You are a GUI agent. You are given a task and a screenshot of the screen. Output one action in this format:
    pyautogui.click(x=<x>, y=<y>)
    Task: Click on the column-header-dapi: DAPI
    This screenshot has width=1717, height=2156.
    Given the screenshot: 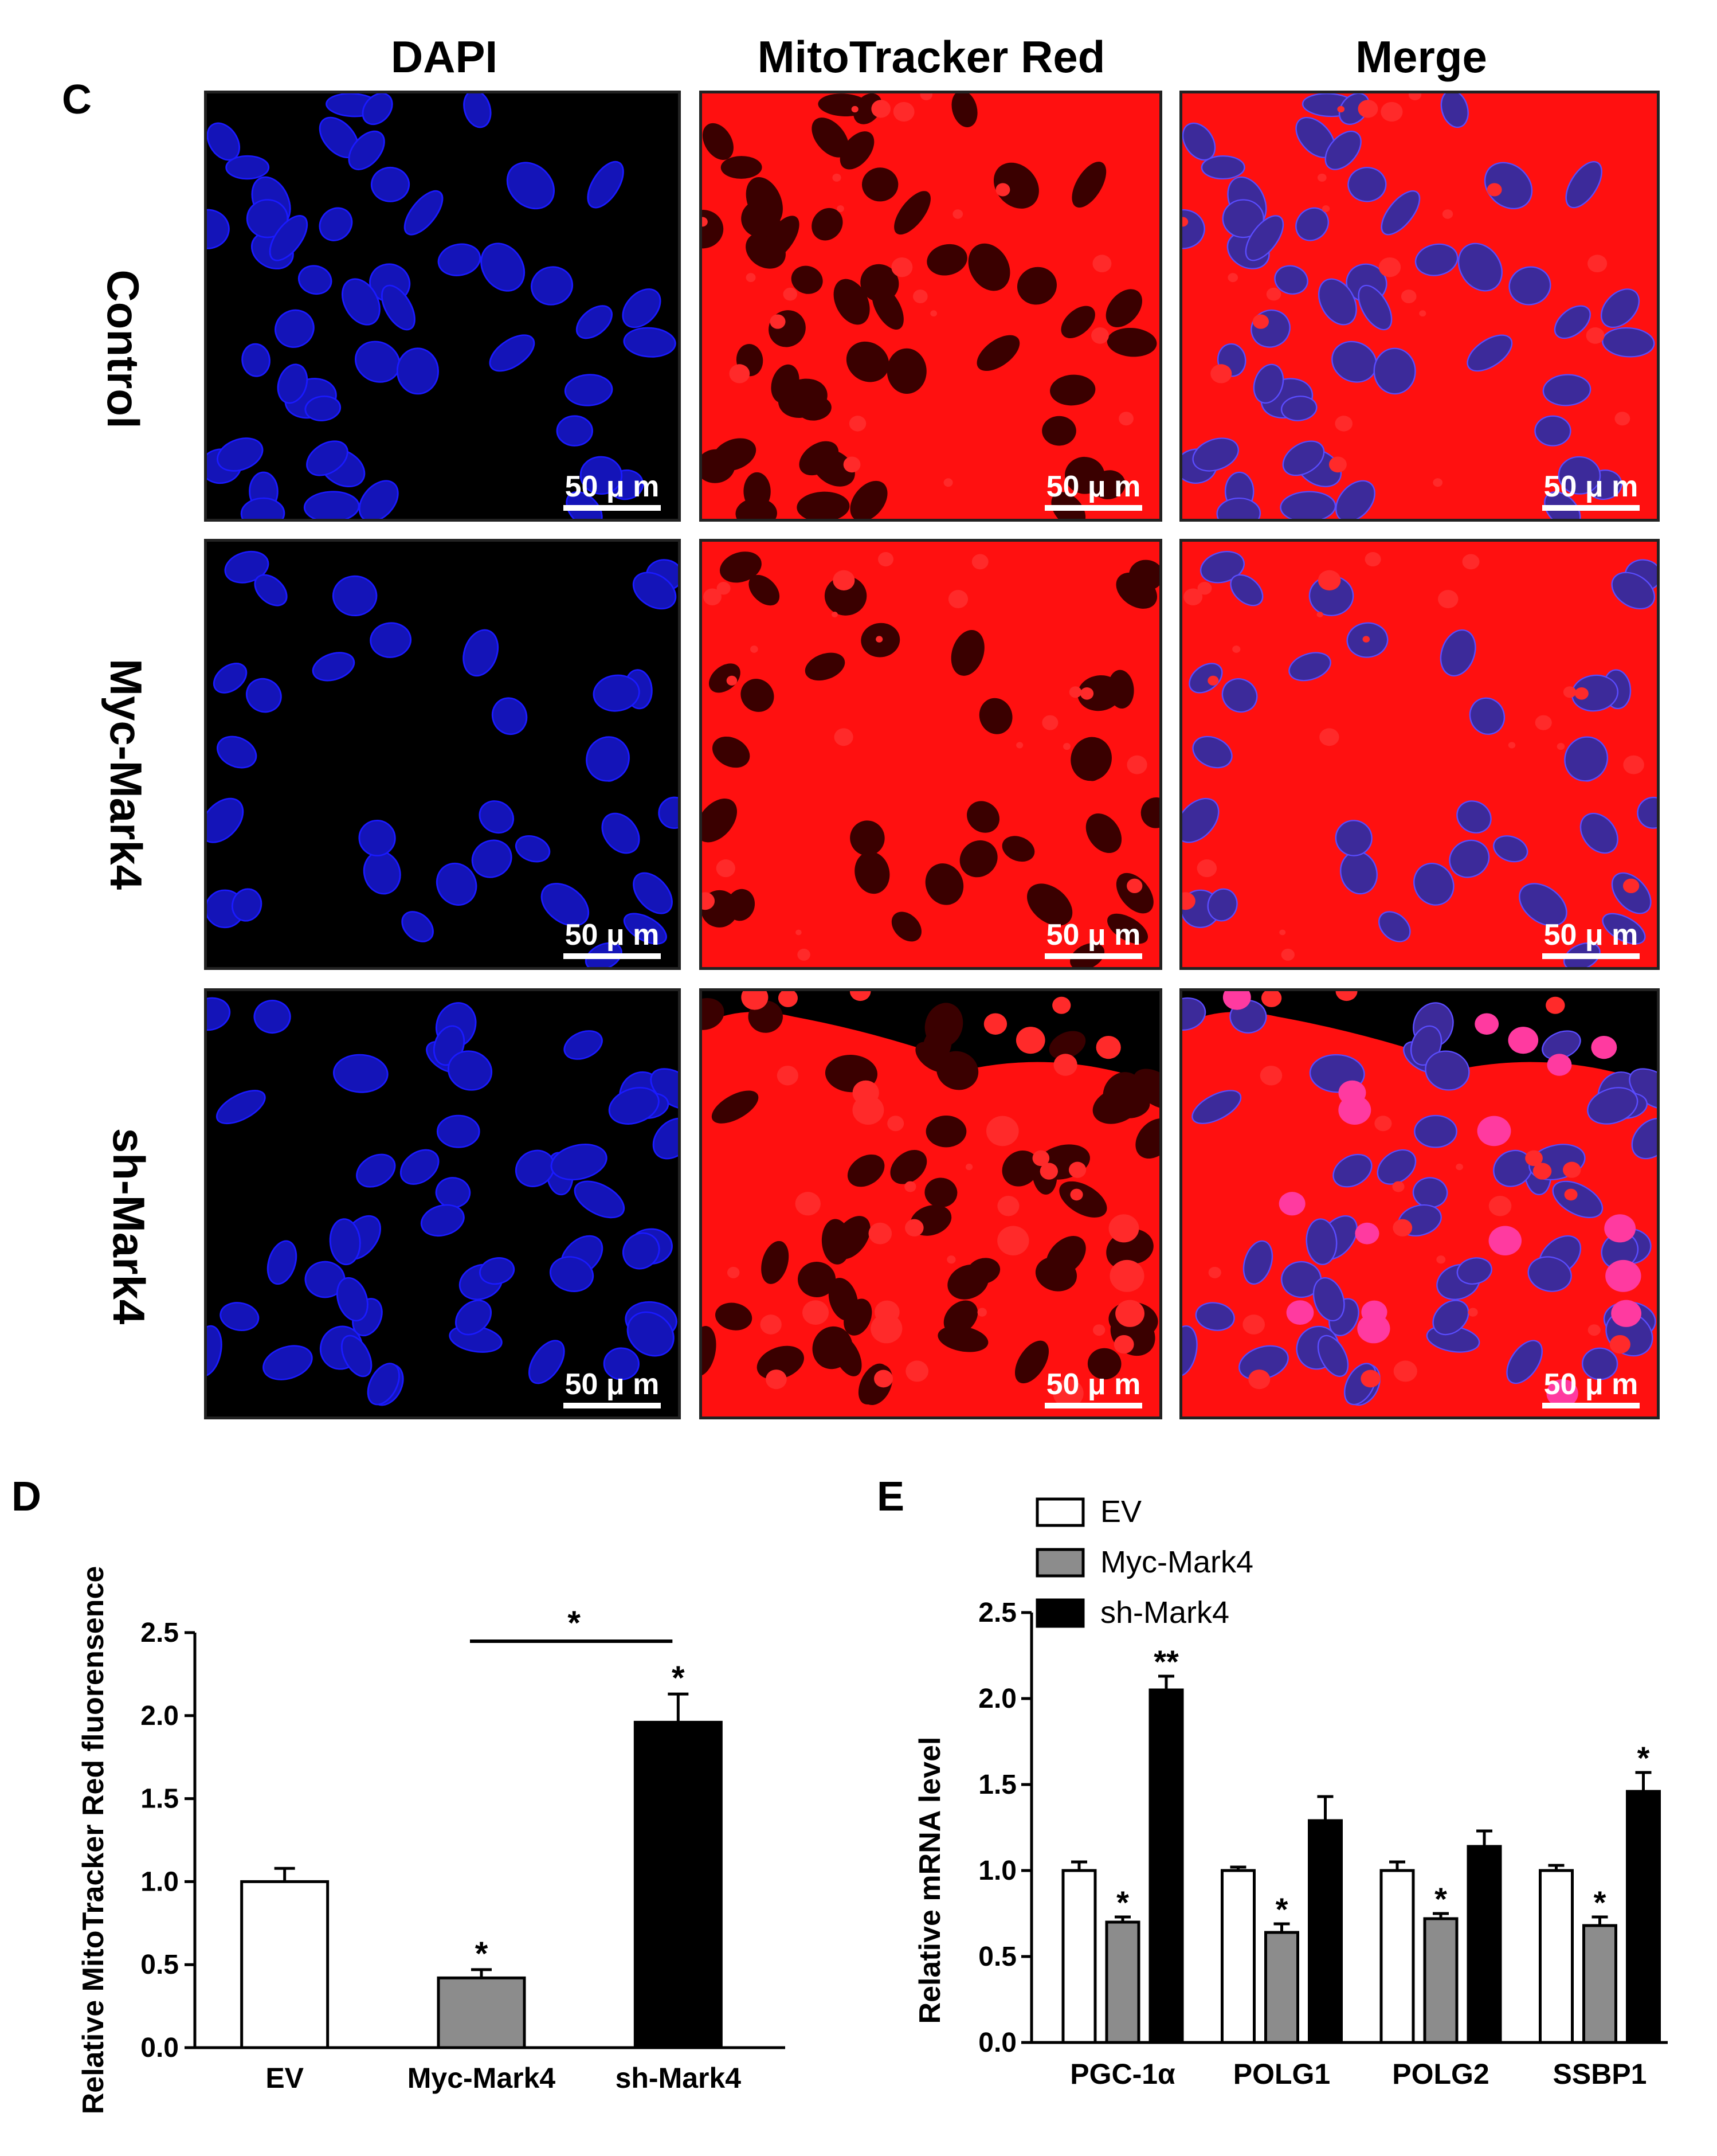 What is the action you would take?
    pyautogui.click(x=444, y=57)
    